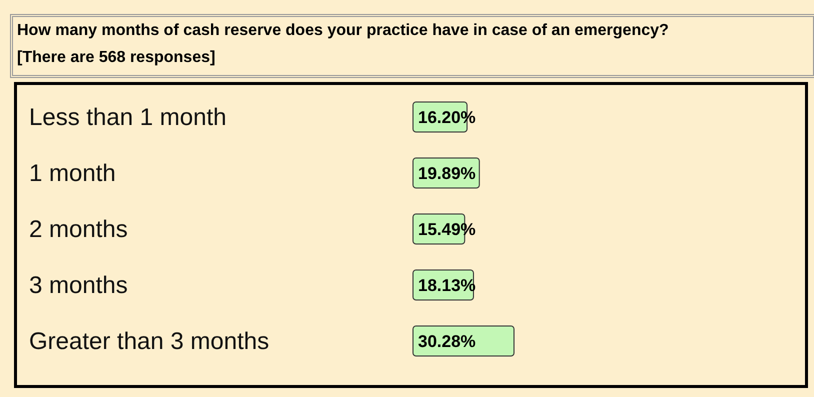 This screenshot has height=397, width=814. I want to click on y-tick-label: 3 months, so click(78, 285).